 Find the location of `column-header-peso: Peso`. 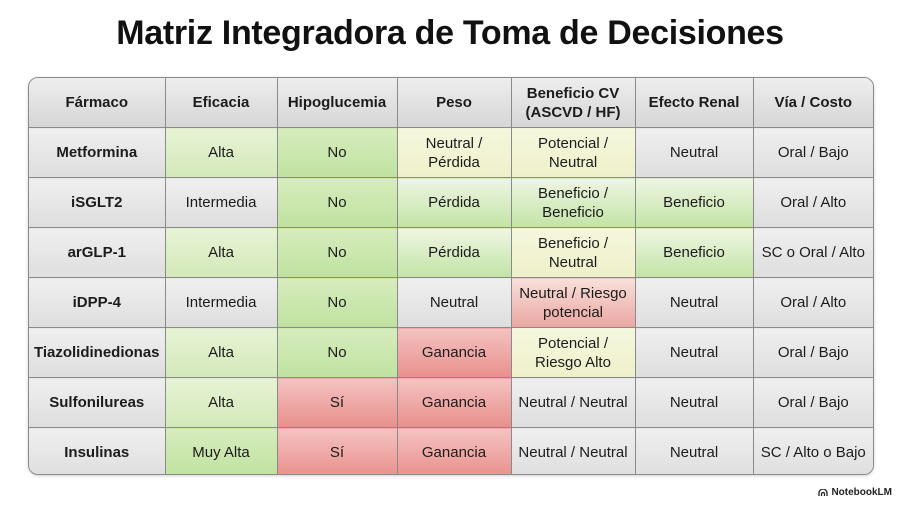

column-header-peso: Peso is located at coordinates (454, 103).